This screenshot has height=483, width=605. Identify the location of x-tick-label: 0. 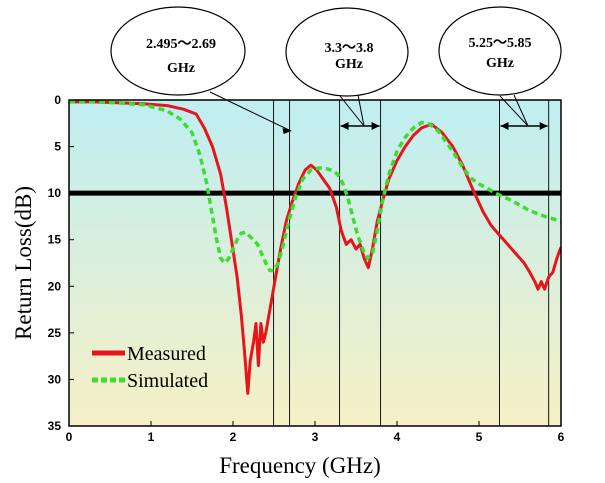
(69, 437).